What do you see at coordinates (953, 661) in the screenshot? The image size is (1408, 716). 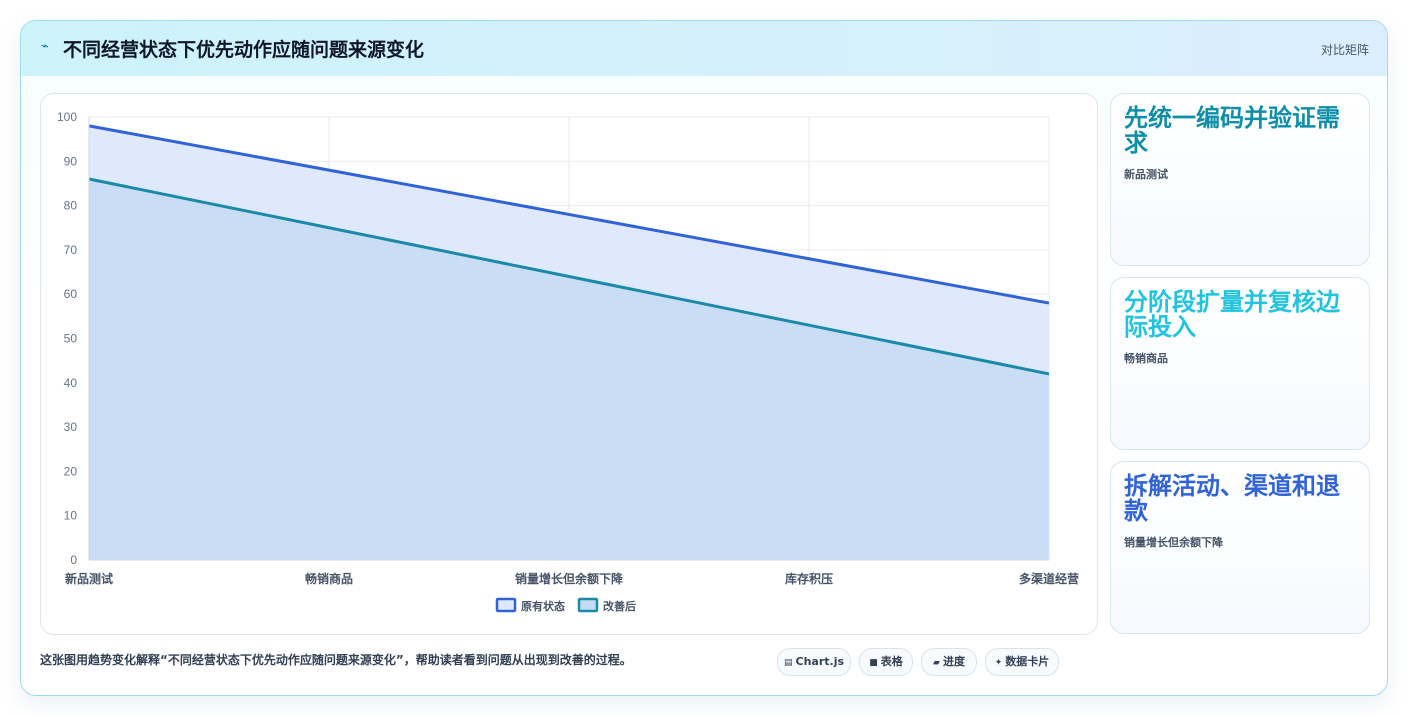 I see `pill-label: 进度` at bounding box center [953, 661].